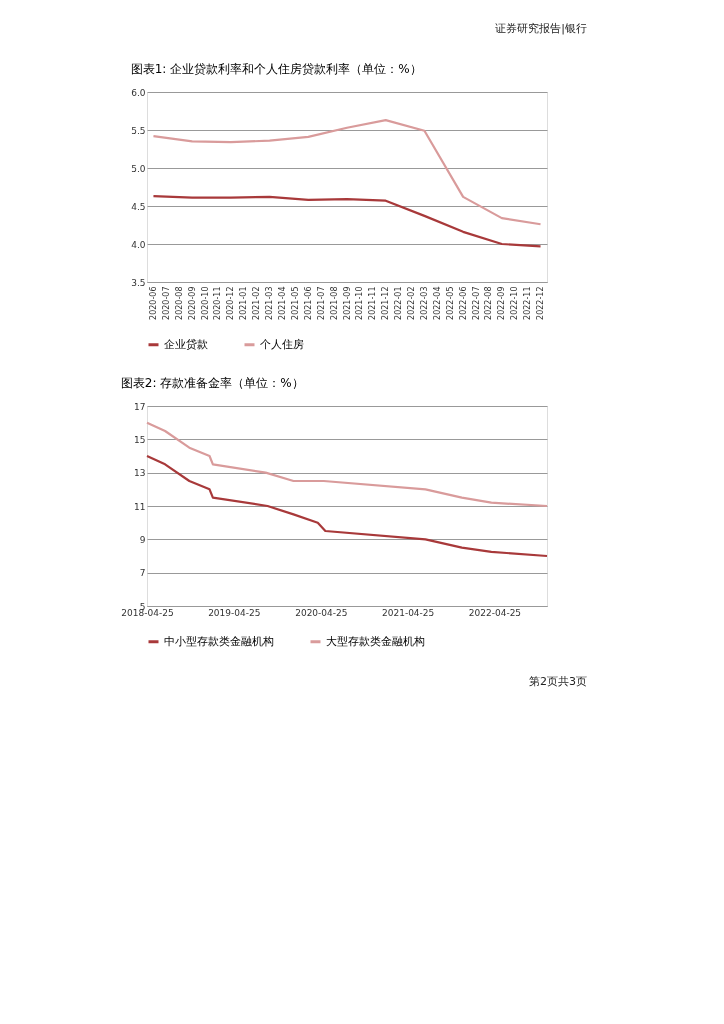  Describe the element at coordinates (212, 383) in the screenshot. I see `chart-title: 图表2: 存款准备金率（单位：%）` at that location.